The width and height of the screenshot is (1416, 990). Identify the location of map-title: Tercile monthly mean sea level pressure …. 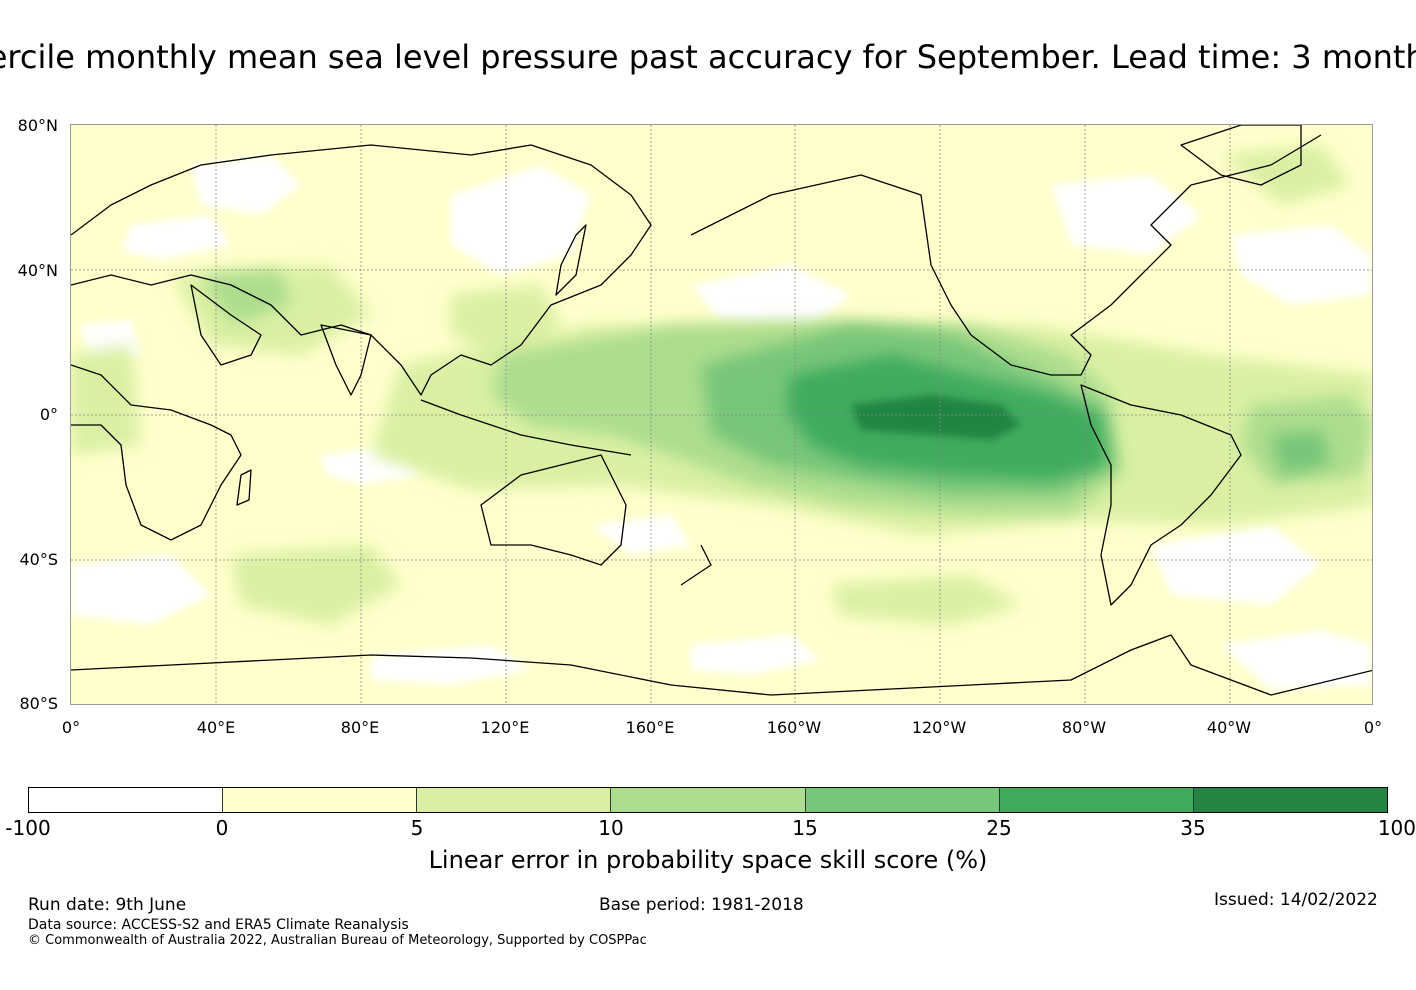
(708, 60).